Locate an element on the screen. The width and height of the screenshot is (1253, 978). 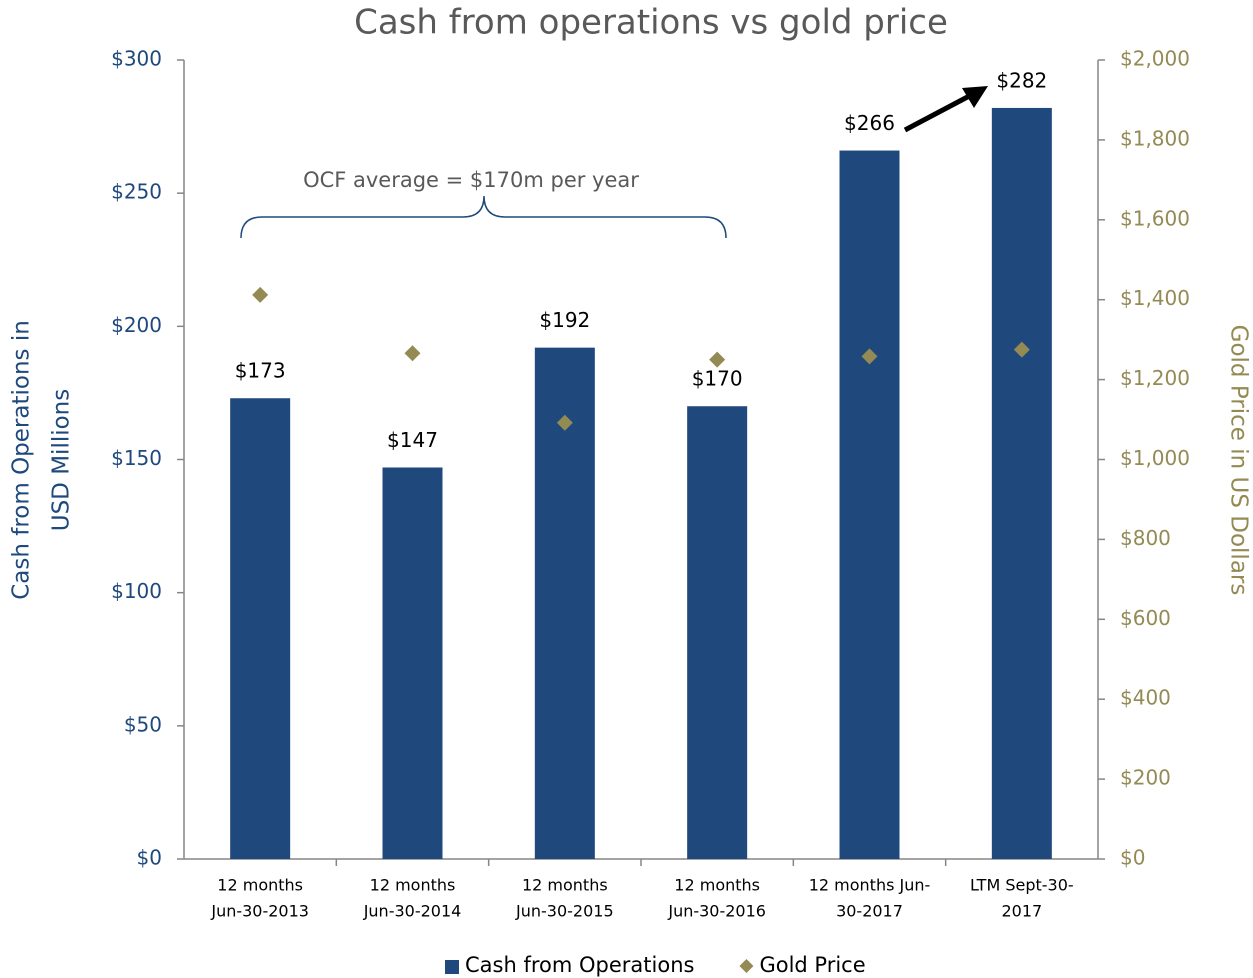
y-axis-label: Cash from Operations in is located at coordinates (22, 460).